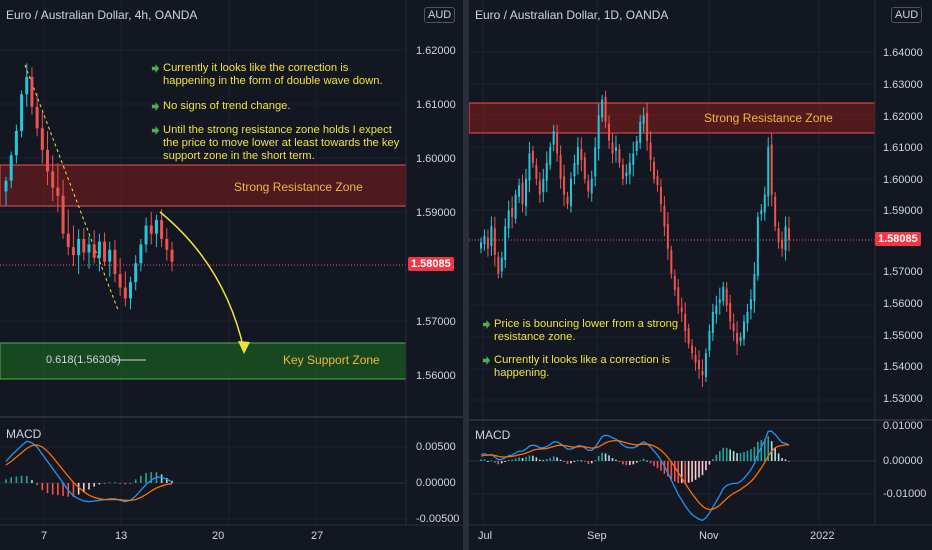 The image size is (932, 550). What do you see at coordinates (436, 105) in the screenshot?
I see `price-tick: 1.61000` at bounding box center [436, 105].